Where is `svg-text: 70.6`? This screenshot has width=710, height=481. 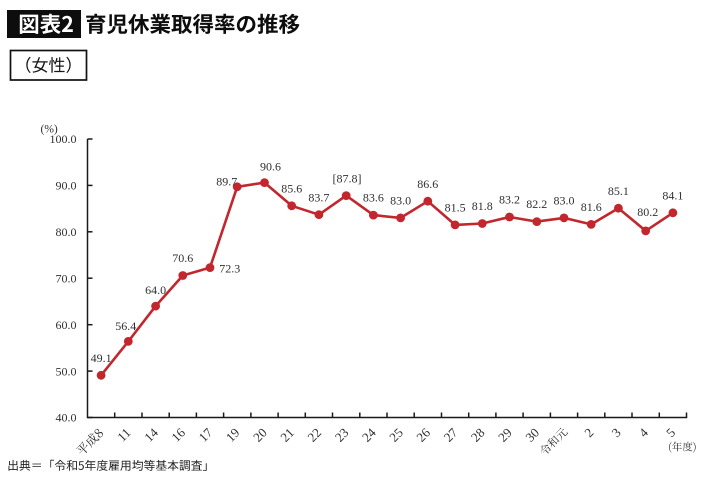
svg-text: 70.6 is located at coordinates (182, 258).